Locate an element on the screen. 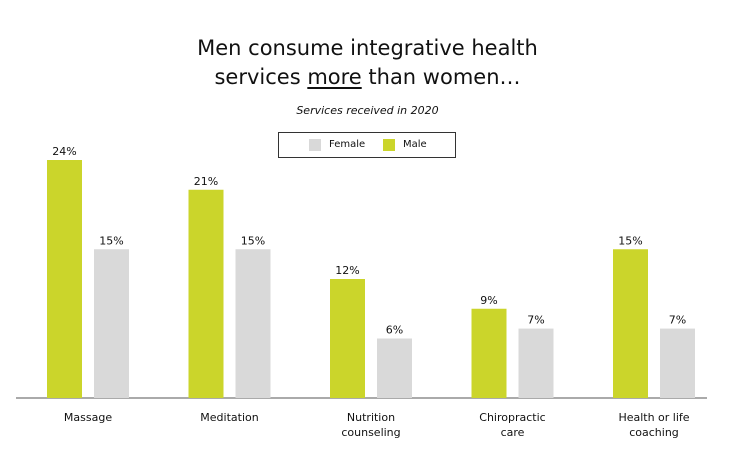 This screenshot has width=735, height=452. x-tick-label-nutrition: Nutrition counseling is located at coordinates (371, 425).